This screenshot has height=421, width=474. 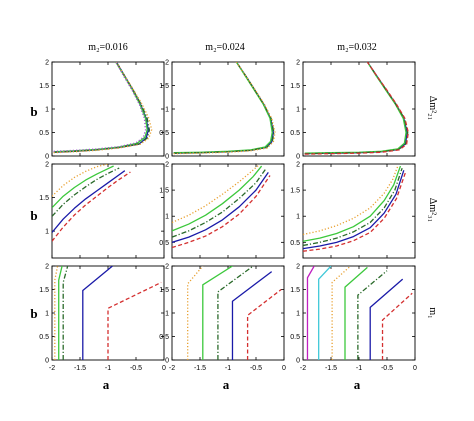 I want to click on panel-row1-col3: 0 0.5 1 1.5 2, so click(x=353, y=110).